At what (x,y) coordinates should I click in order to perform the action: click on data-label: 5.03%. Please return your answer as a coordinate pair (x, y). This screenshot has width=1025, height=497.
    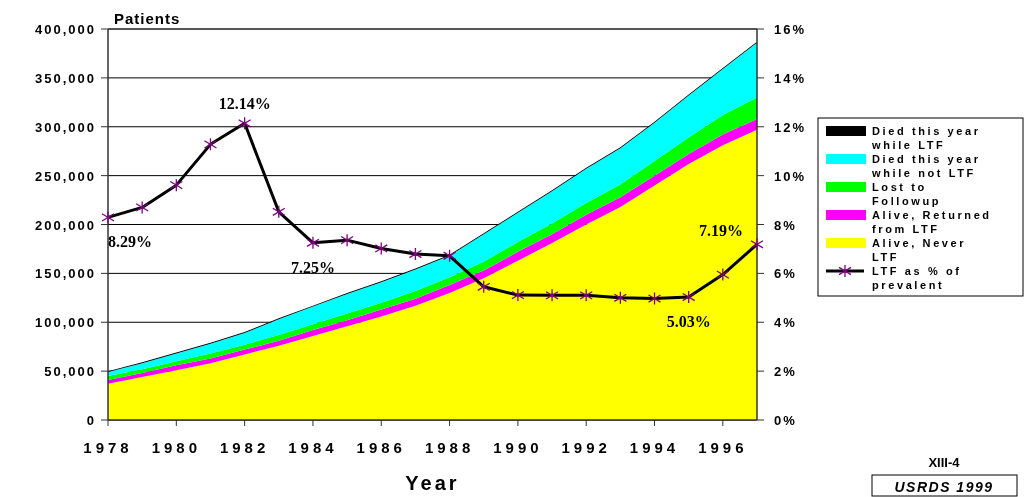
    Looking at the image, I should click on (688, 322).